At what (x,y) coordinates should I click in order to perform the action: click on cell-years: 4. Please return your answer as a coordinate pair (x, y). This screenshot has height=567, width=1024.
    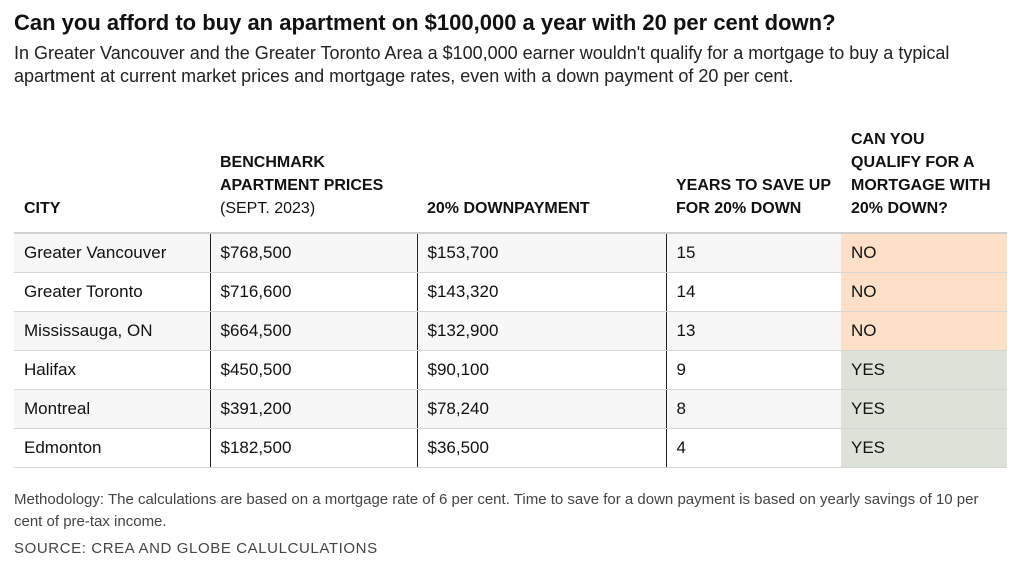
    Looking at the image, I should click on (753, 448).